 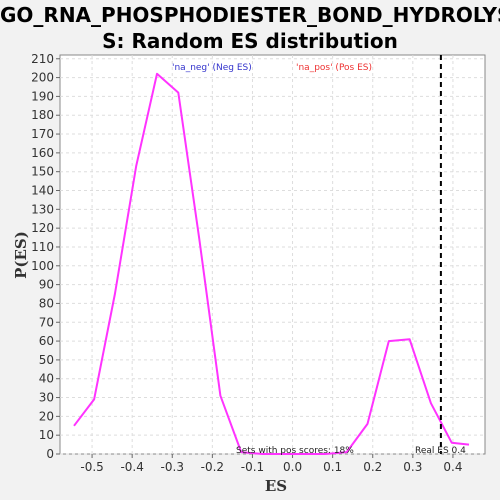 I want to click on y-tick-label: 110, so click(x=42, y=247).